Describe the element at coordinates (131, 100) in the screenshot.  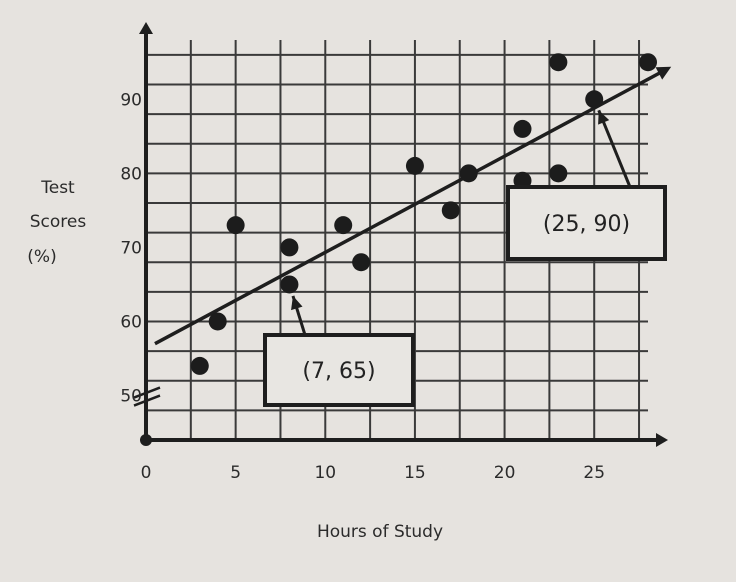
I see `y-tick-label: 90` at that location.